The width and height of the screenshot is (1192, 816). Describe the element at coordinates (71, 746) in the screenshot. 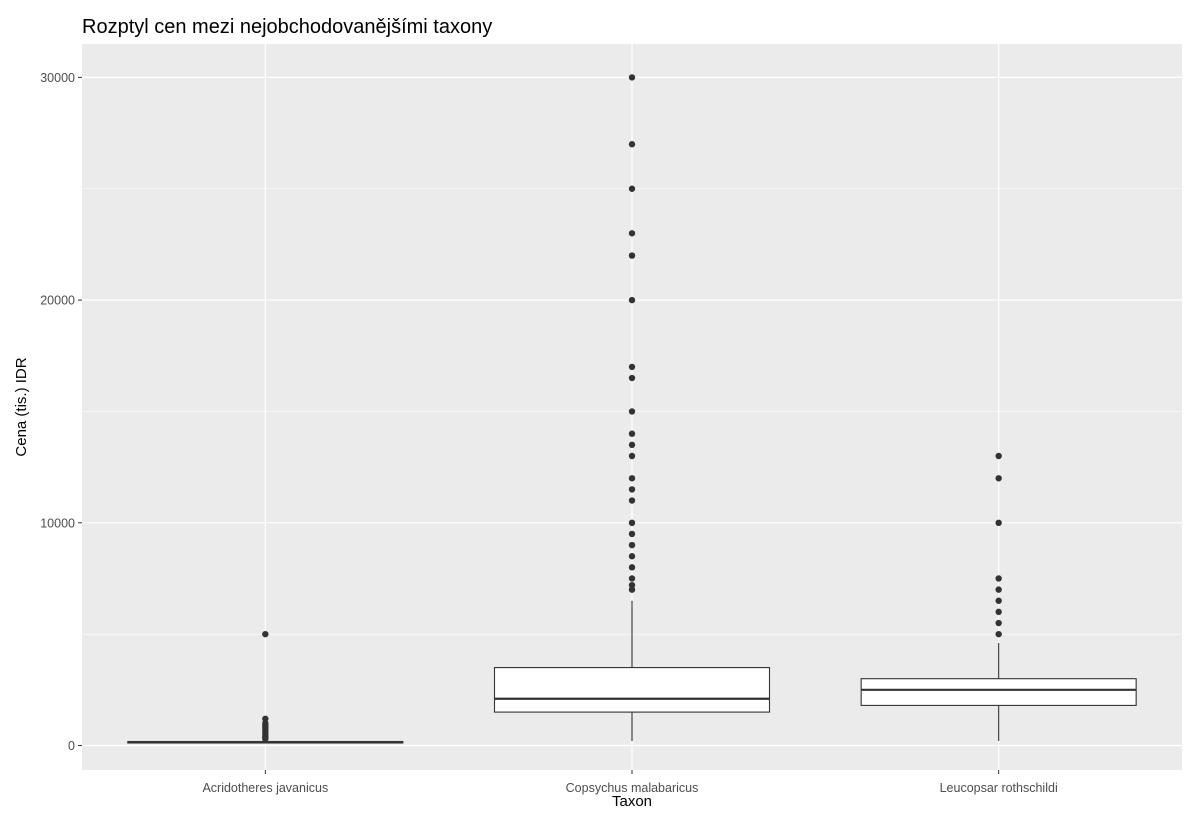

I see `y-tick-label: 0` at that location.